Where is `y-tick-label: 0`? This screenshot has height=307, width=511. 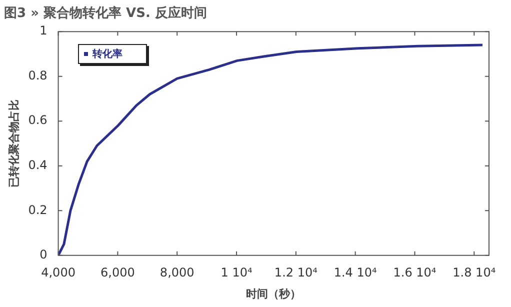 y-tick-label: 0 is located at coordinates (44, 255).